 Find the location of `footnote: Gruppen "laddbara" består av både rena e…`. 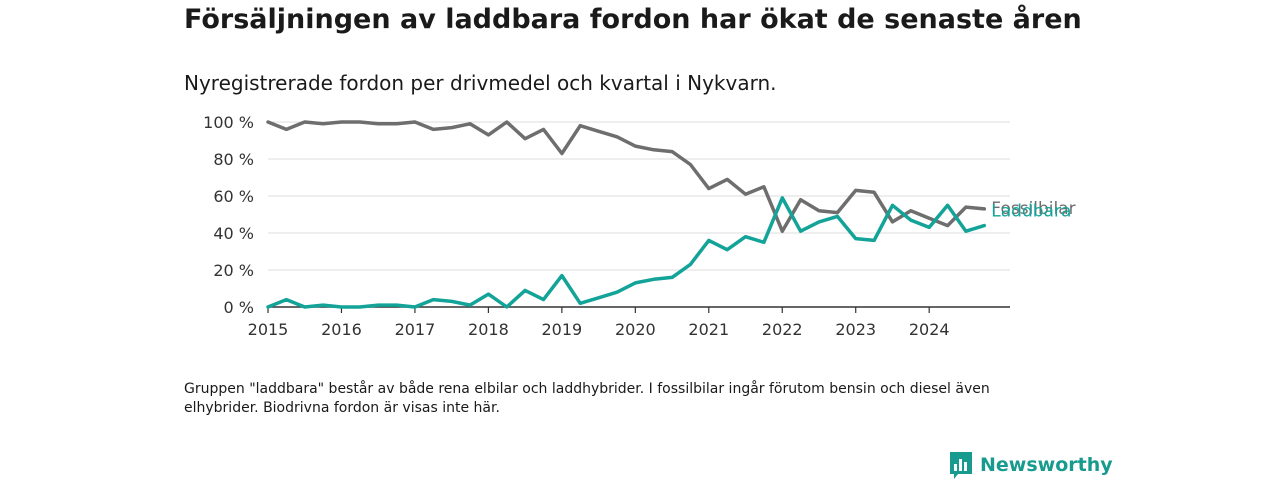

footnote: Gruppen "laddbara" består av både rena e… is located at coordinates (587, 398).